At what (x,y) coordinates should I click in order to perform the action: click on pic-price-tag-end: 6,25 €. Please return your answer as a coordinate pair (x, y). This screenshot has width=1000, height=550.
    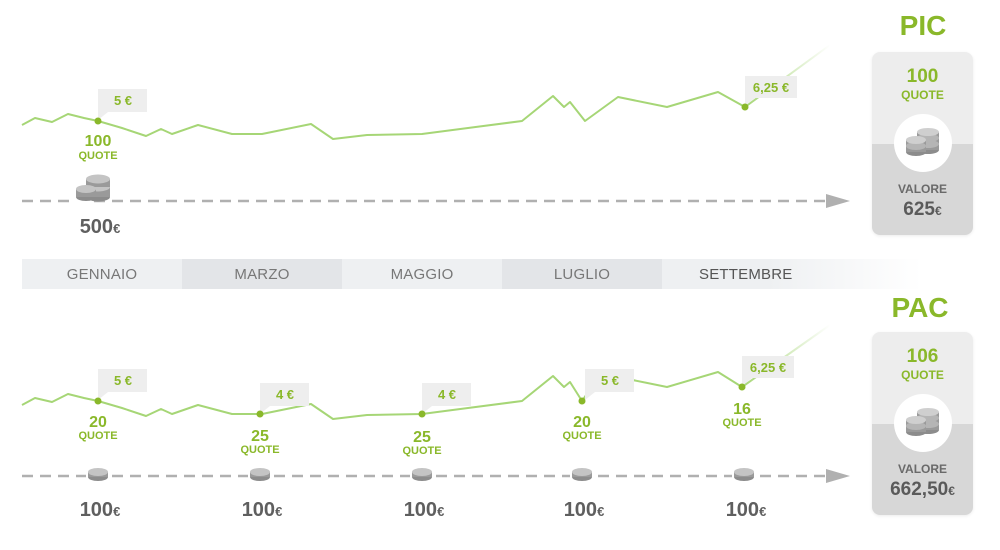
    Looking at the image, I should click on (771, 91).